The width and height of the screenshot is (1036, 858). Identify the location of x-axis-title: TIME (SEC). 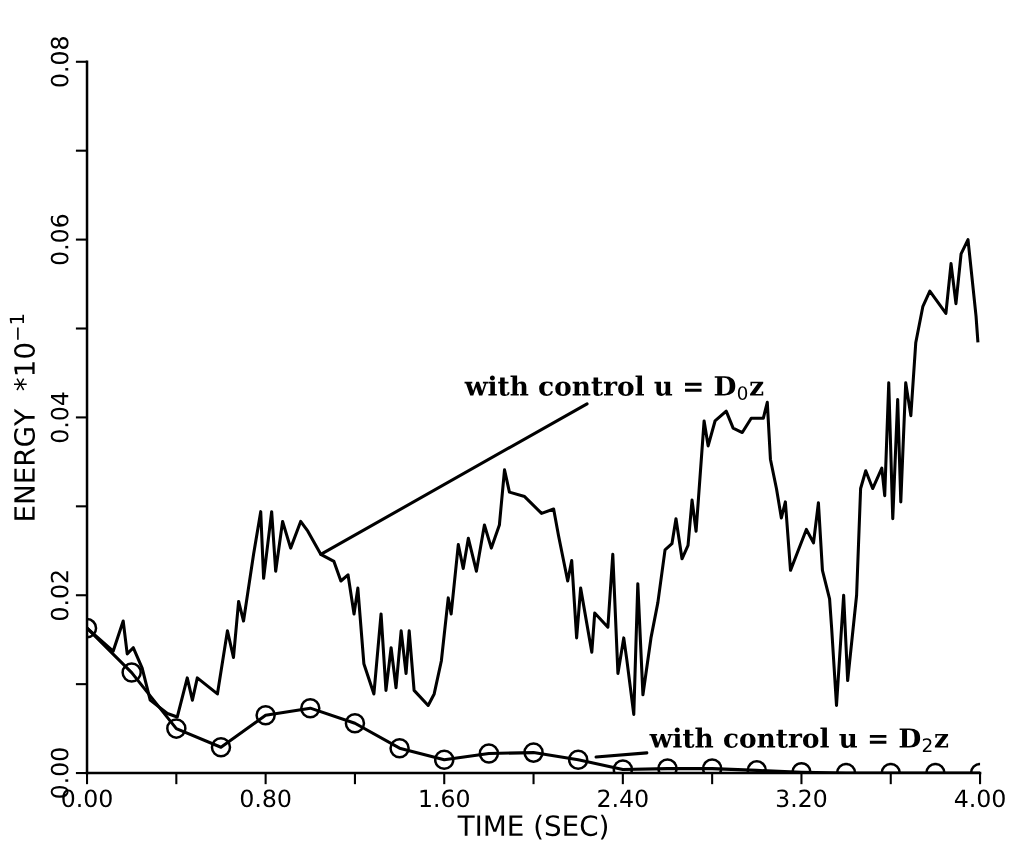
(532, 827).